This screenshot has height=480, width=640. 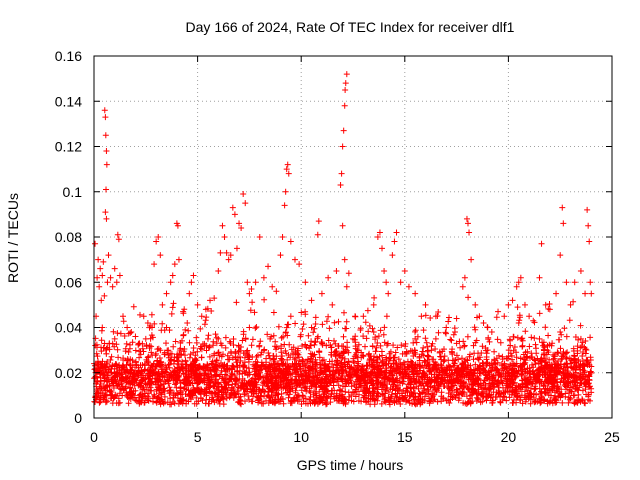 What do you see at coordinates (13, 238) in the screenshot?
I see `y-axis-label: ROTI / TECUs` at bounding box center [13, 238].